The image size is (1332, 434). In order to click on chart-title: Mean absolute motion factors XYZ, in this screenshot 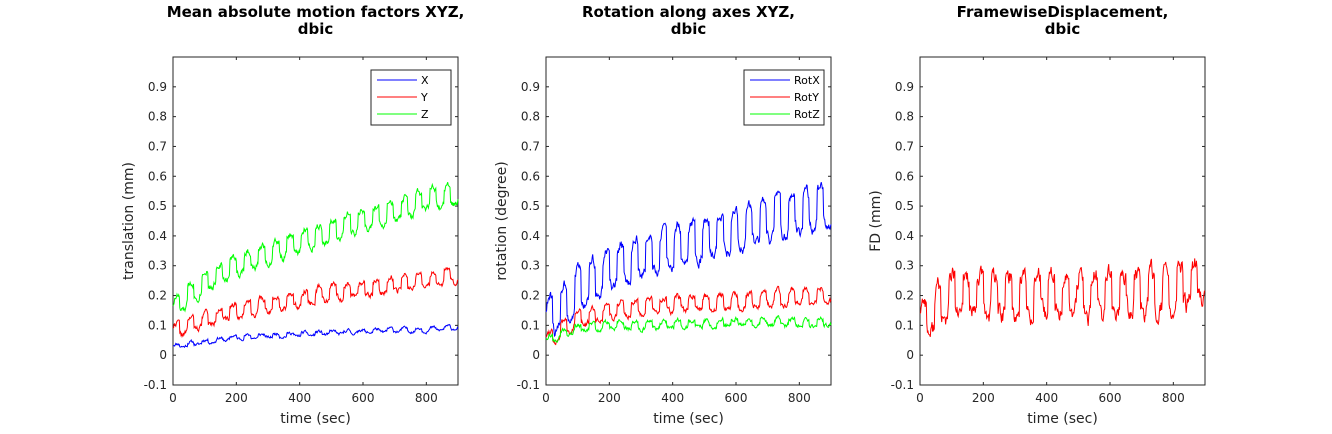, I will do `click(316, 12)`.